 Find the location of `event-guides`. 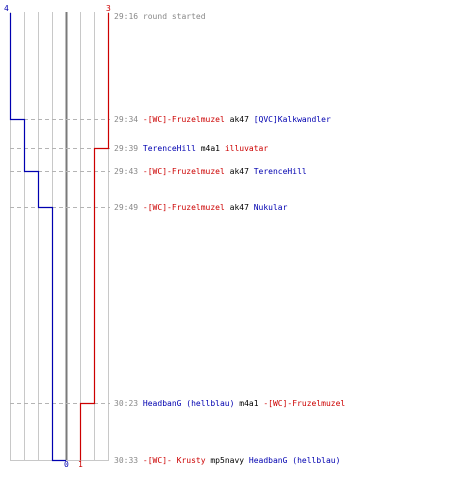

event-guides is located at coordinates (60, 261).